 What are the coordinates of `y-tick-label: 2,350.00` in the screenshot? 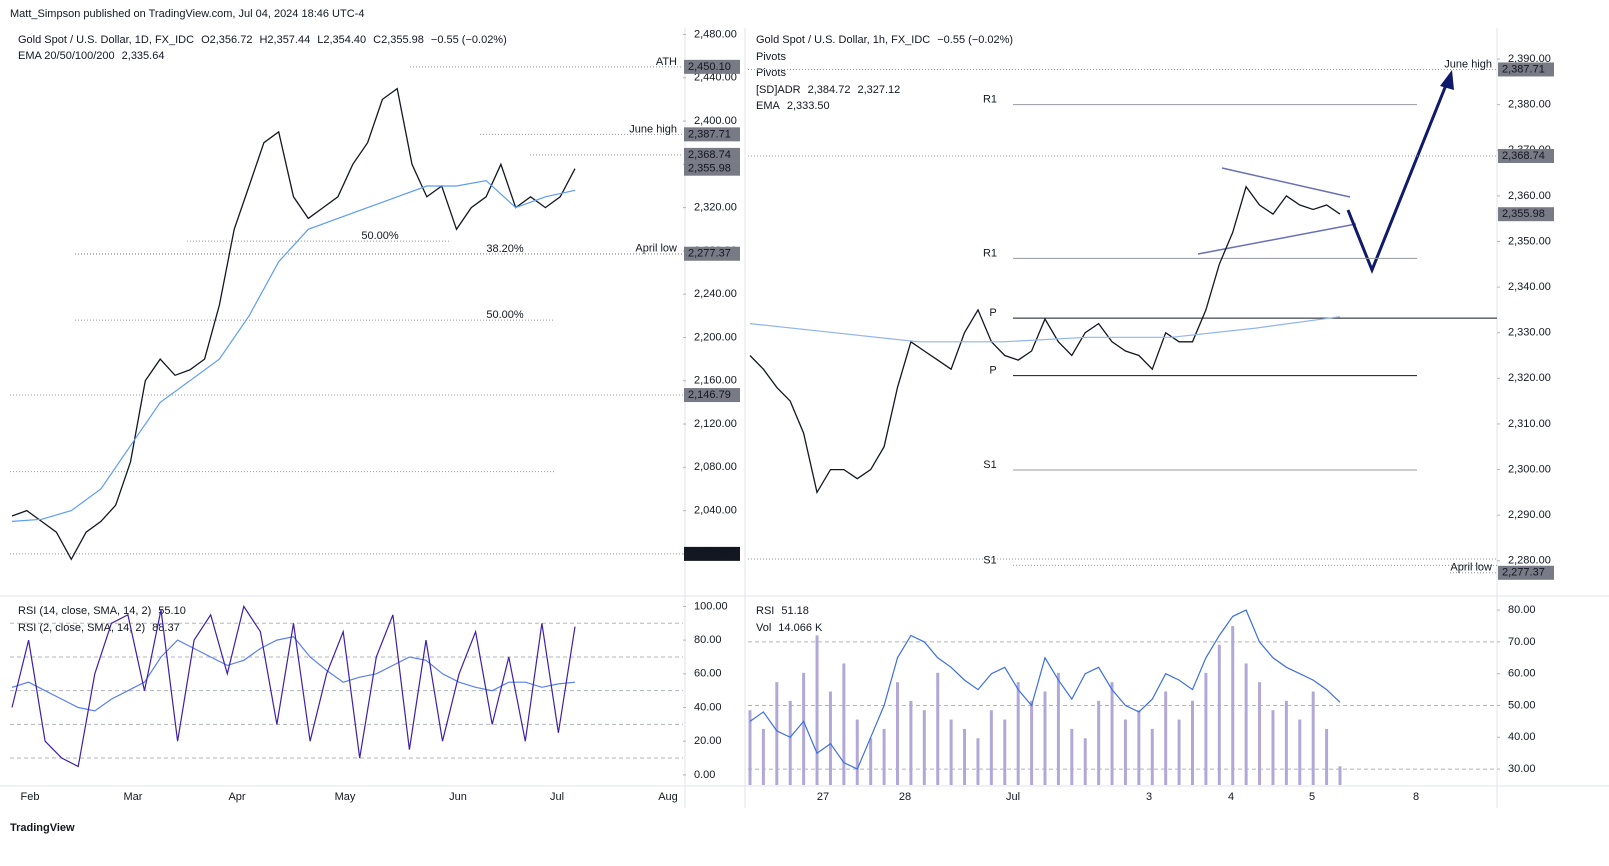 It's located at (1529, 241).